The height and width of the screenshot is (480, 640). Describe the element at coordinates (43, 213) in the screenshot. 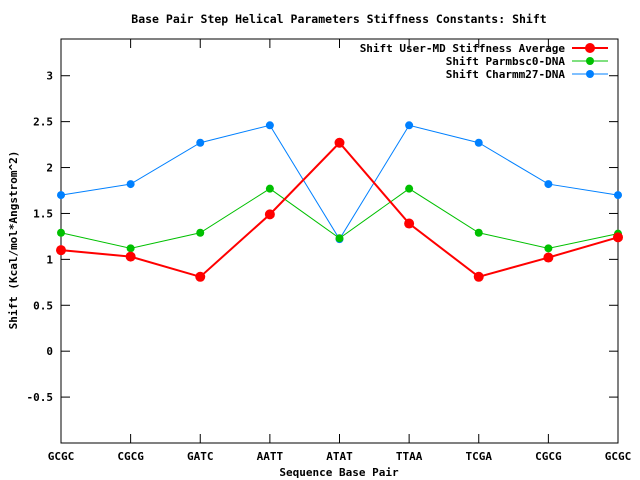

I see `y-tick-label: 1.5` at that location.